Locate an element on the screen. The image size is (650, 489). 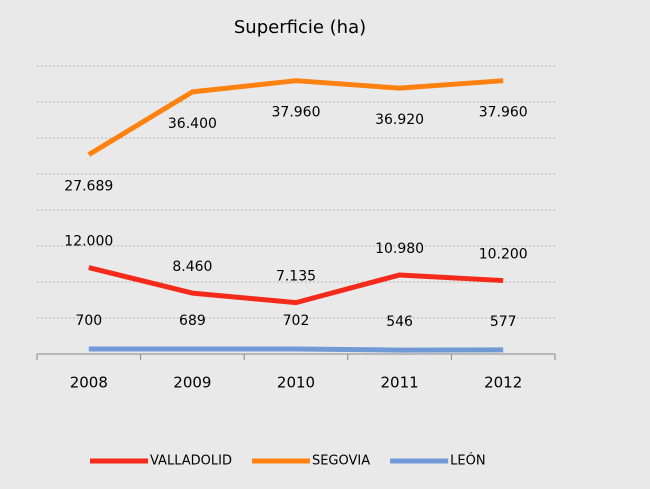
data-label: 36.920 is located at coordinates (399, 120).